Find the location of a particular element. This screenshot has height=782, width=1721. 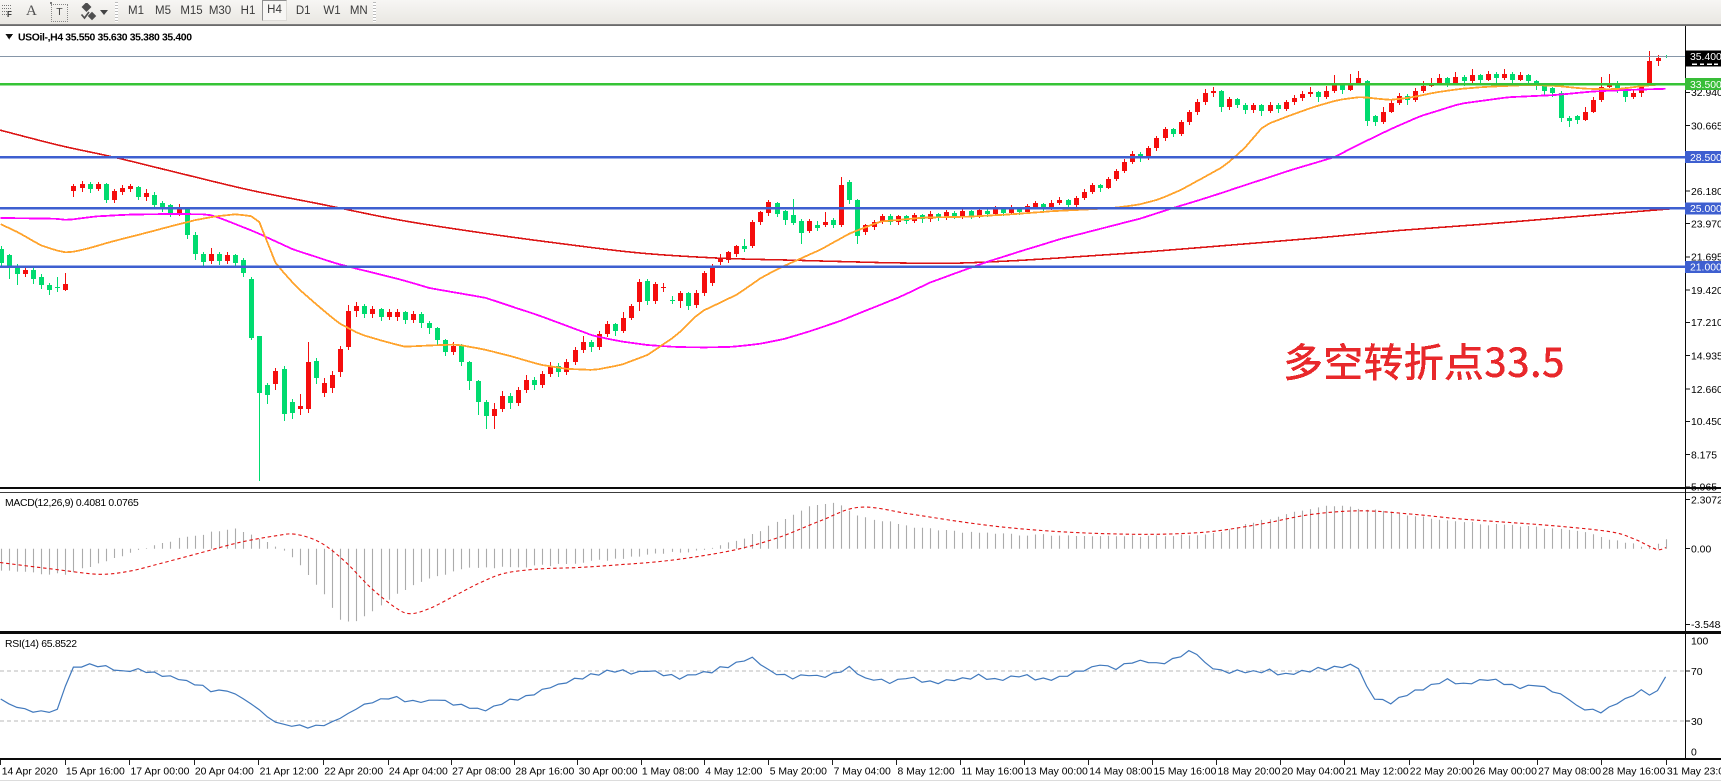

svg-text: 30.665 is located at coordinates (1706, 126).